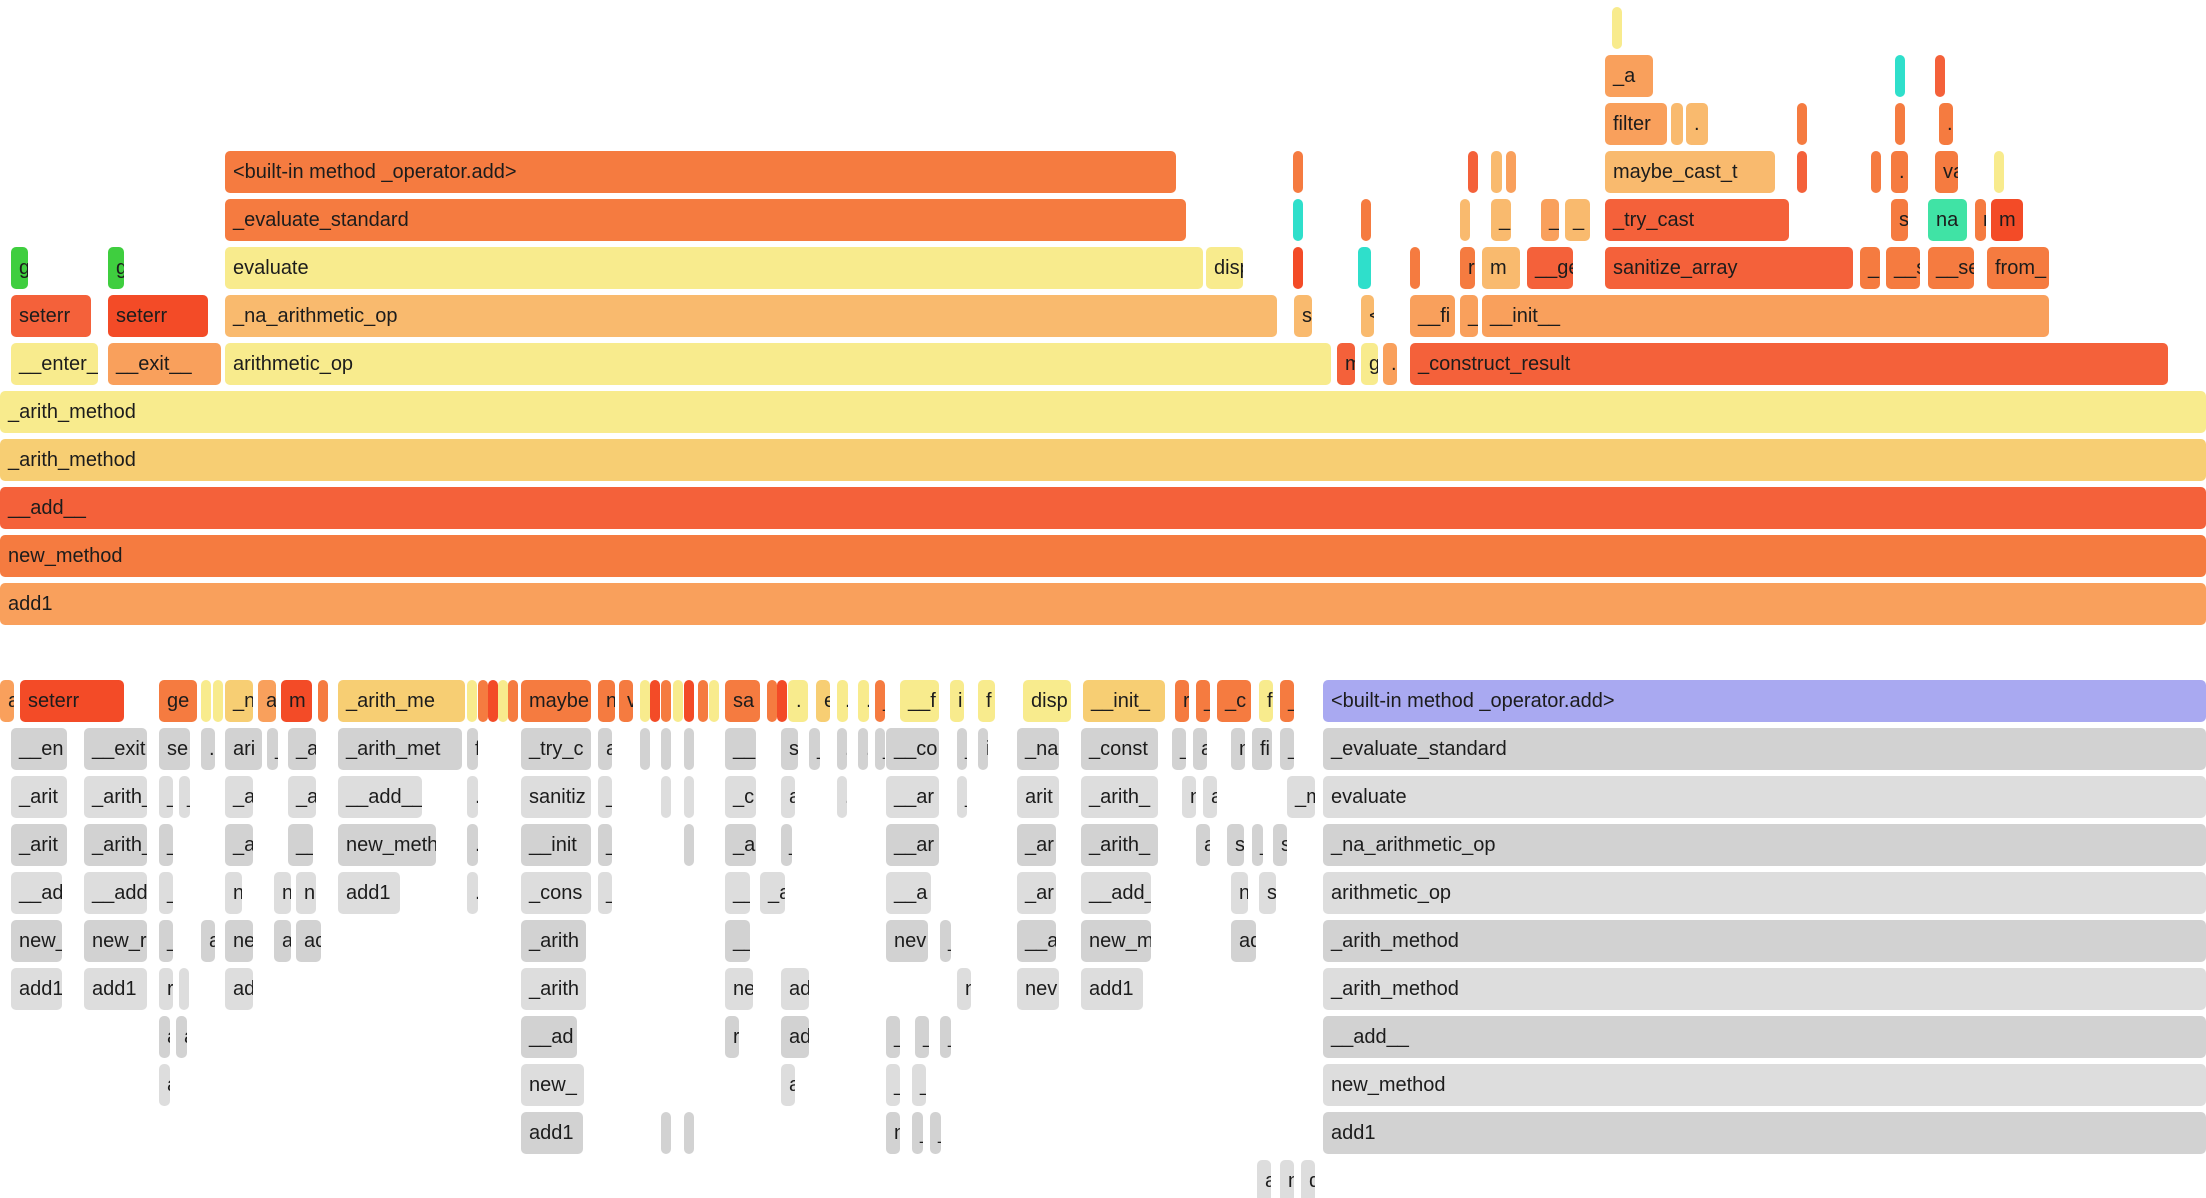  What do you see at coordinates (1116, 941) in the screenshot?
I see `frame-new-m: new_m` at bounding box center [1116, 941].